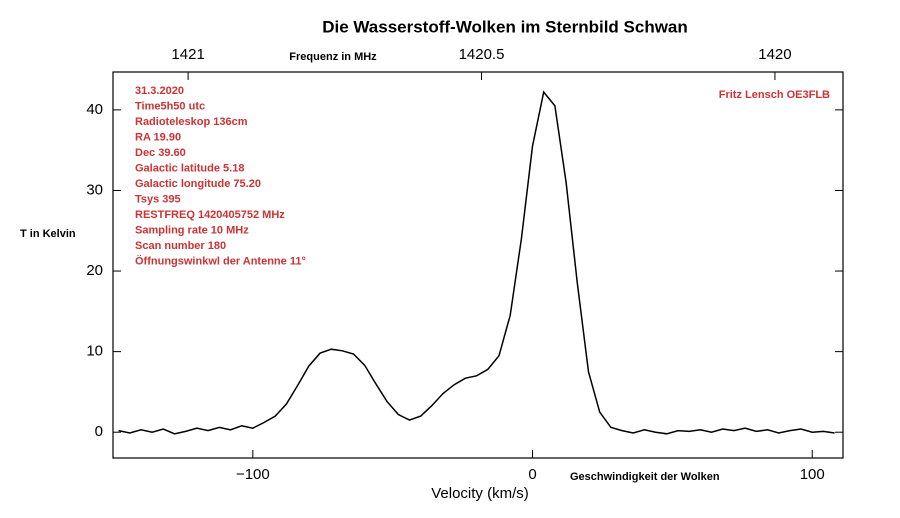 Image resolution: width=900 pixels, height=518 pixels. I want to click on y-tick-label: 10, so click(94, 351).